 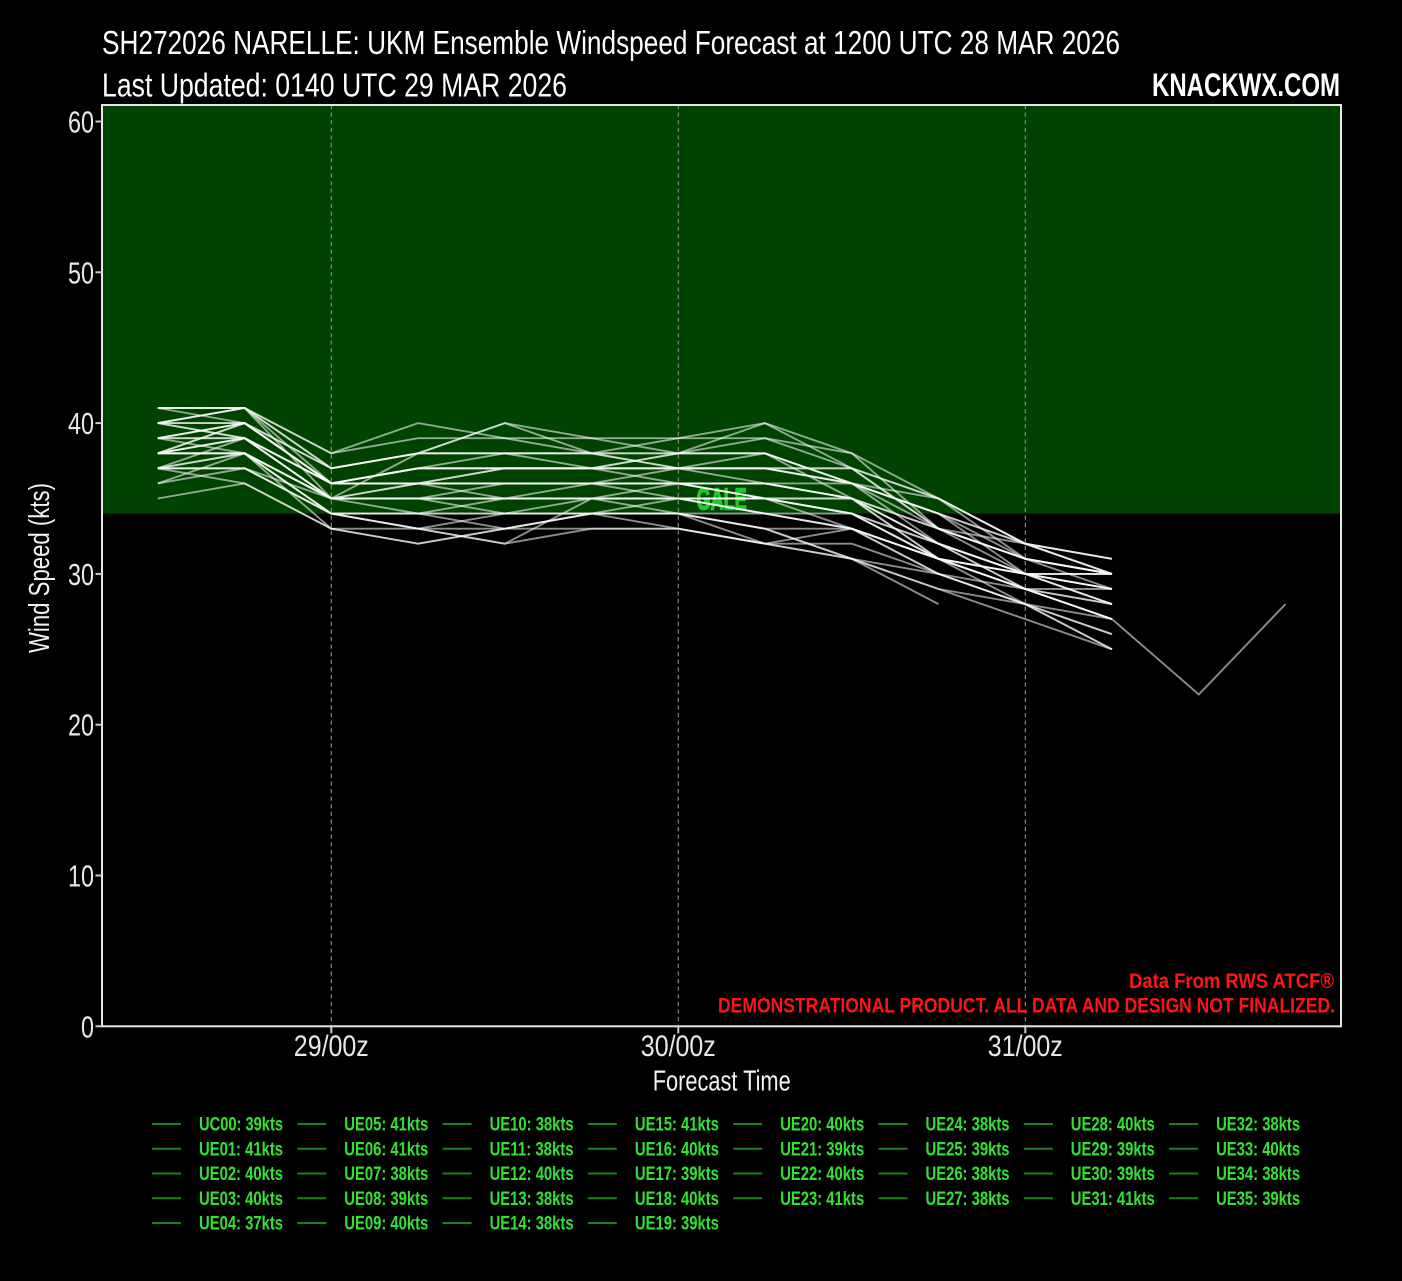 What do you see at coordinates (532, 1224) in the screenshot?
I see `svg-text: UE14: 38kts` at bounding box center [532, 1224].